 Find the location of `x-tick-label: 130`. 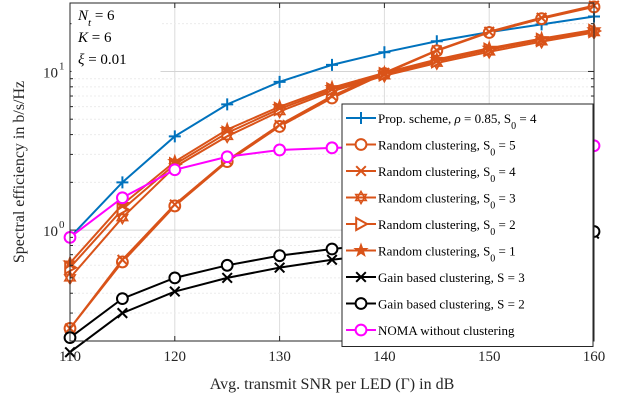

x-tick-label: 130 is located at coordinates (279, 357).